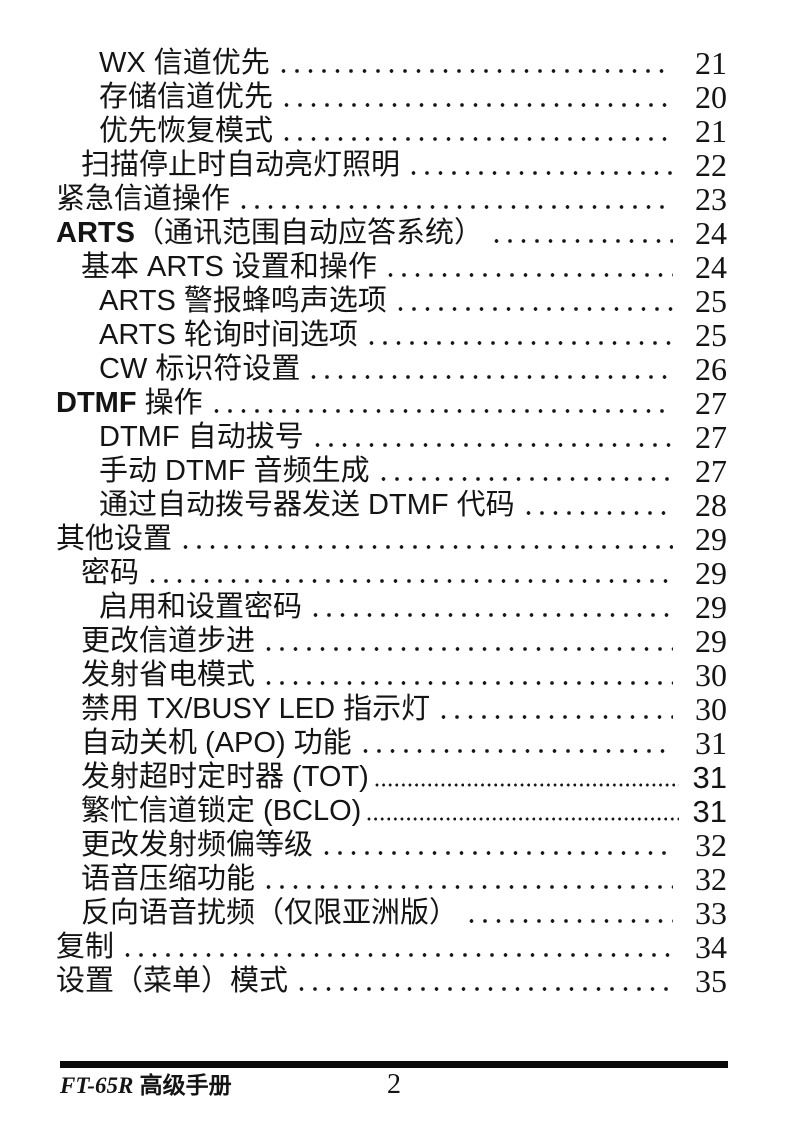 This screenshot has width=791, height=1122. What do you see at coordinates (391, 539) in the screenshot?
I see `toc-entry: 其他设置 29` at bounding box center [391, 539].